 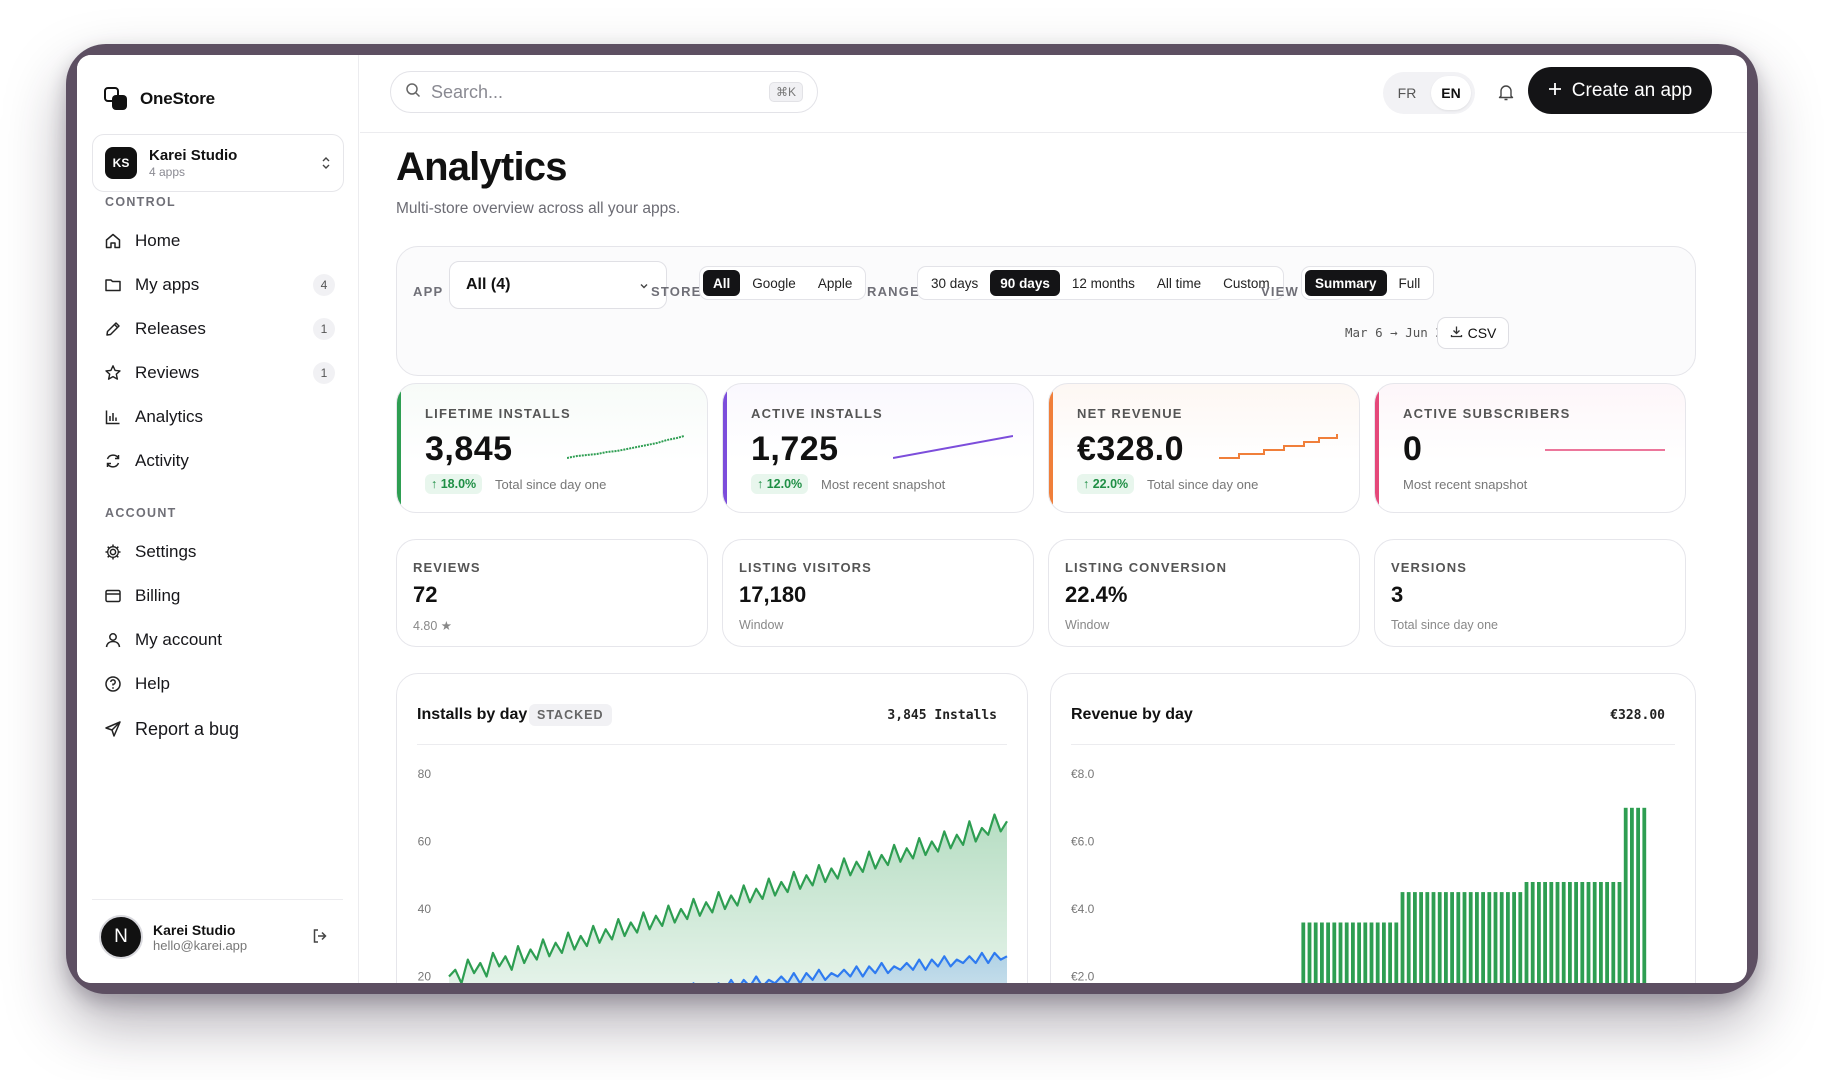 I want to click on y-tick-label: €2.0, so click(x=1083, y=977).